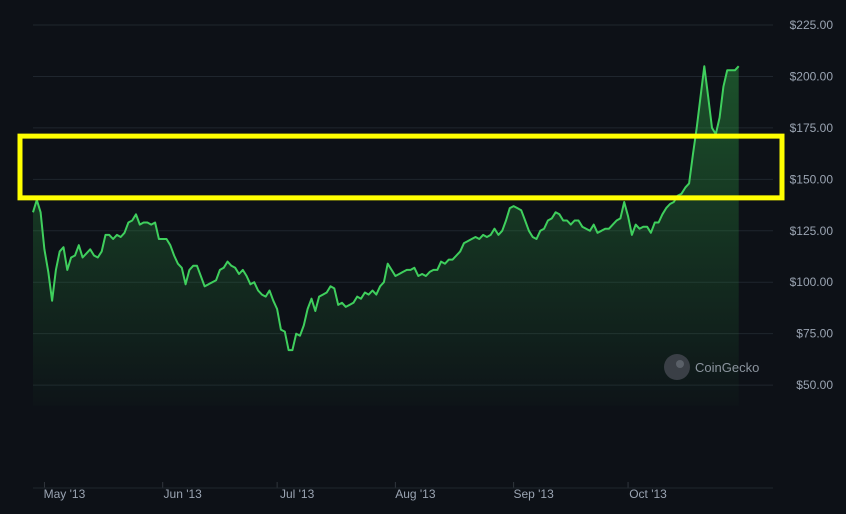 Image resolution: width=846 pixels, height=514 pixels. I want to click on watermark: CoinGecko, so click(711, 367).